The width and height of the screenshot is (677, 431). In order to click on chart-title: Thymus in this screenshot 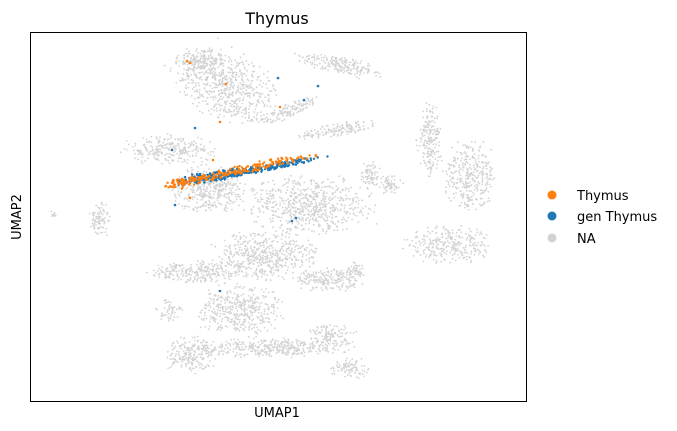, I will do `click(276, 18)`.